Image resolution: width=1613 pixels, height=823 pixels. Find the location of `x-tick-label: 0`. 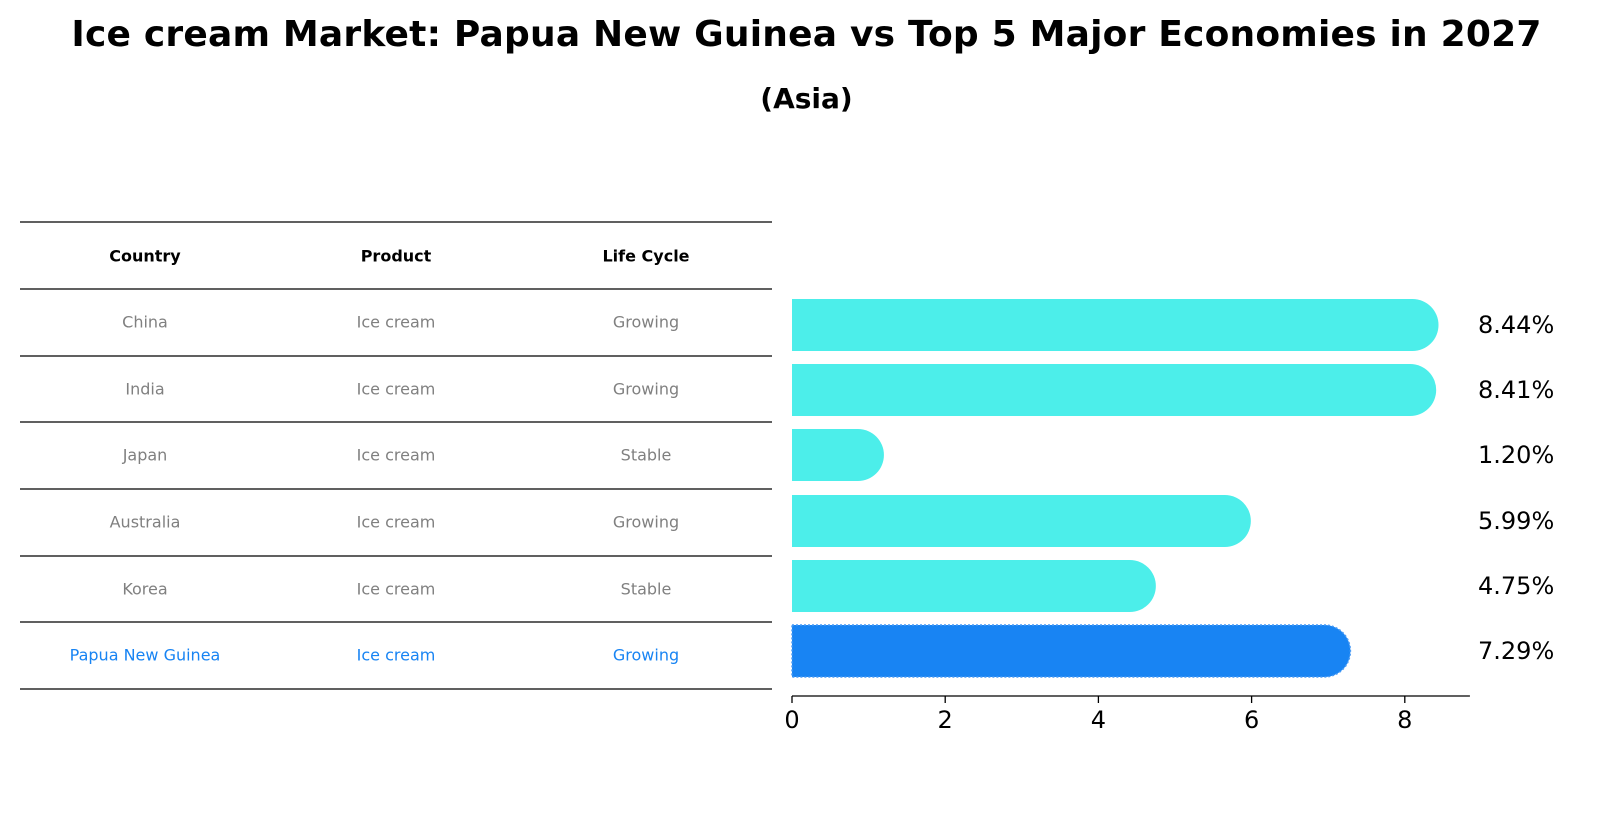

x-tick-label: 0 is located at coordinates (791, 720).